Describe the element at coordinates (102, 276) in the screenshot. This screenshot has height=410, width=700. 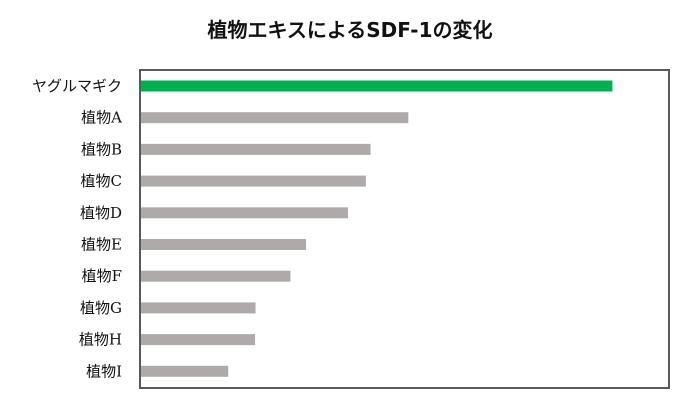
I see `category-label: 植物F` at that location.